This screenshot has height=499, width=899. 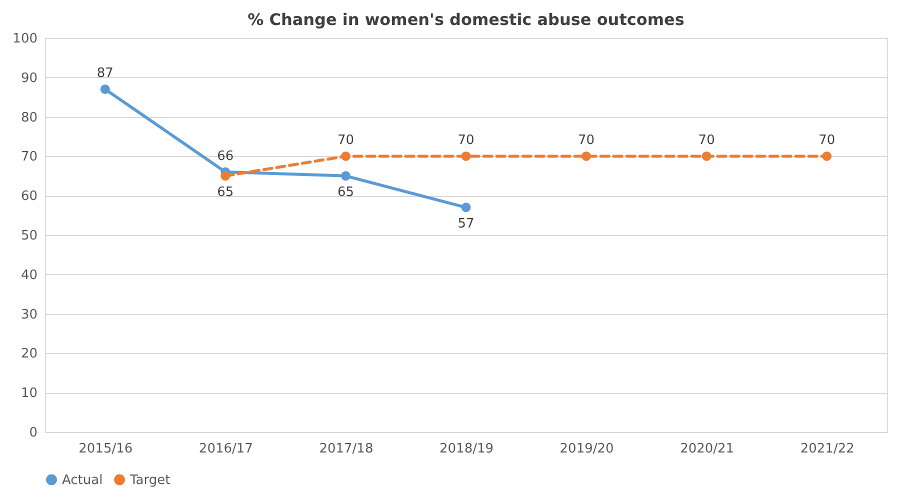 What do you see at coordinates (82, 480) in the screenshot?
I see `legend-label: Actual` at bounding box center [82, 480].